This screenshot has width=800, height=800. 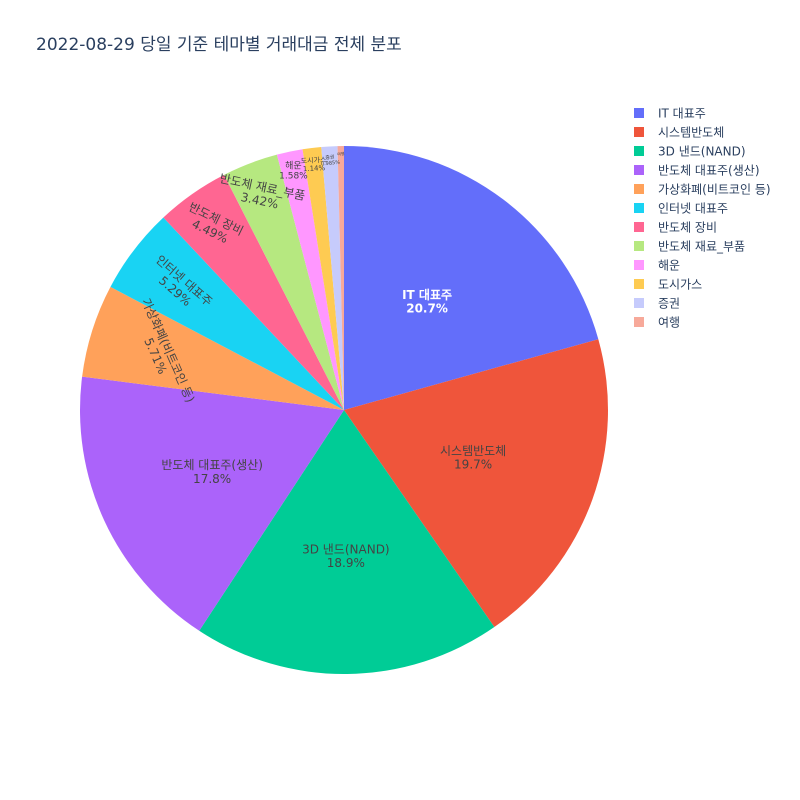 I want to click on pie-slice-3d-낸드-nand, so click(x=347, y=542).